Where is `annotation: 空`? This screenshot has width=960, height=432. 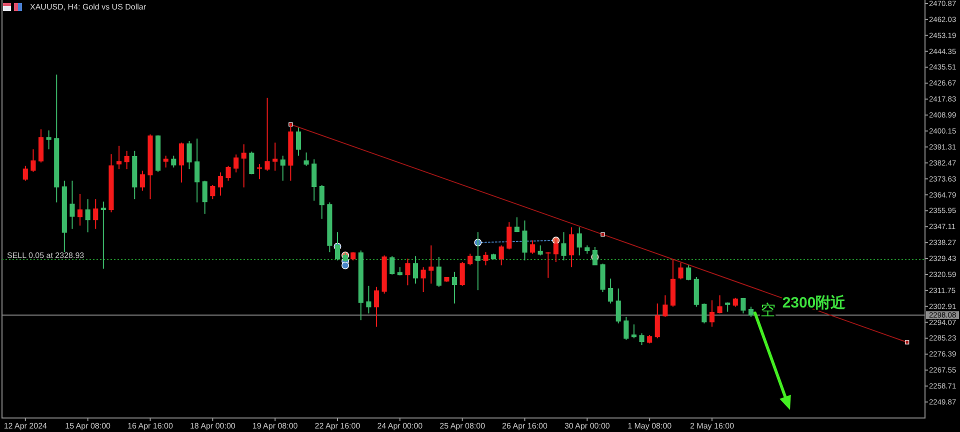
annotation: 空 is located at coordinates (768, 310).